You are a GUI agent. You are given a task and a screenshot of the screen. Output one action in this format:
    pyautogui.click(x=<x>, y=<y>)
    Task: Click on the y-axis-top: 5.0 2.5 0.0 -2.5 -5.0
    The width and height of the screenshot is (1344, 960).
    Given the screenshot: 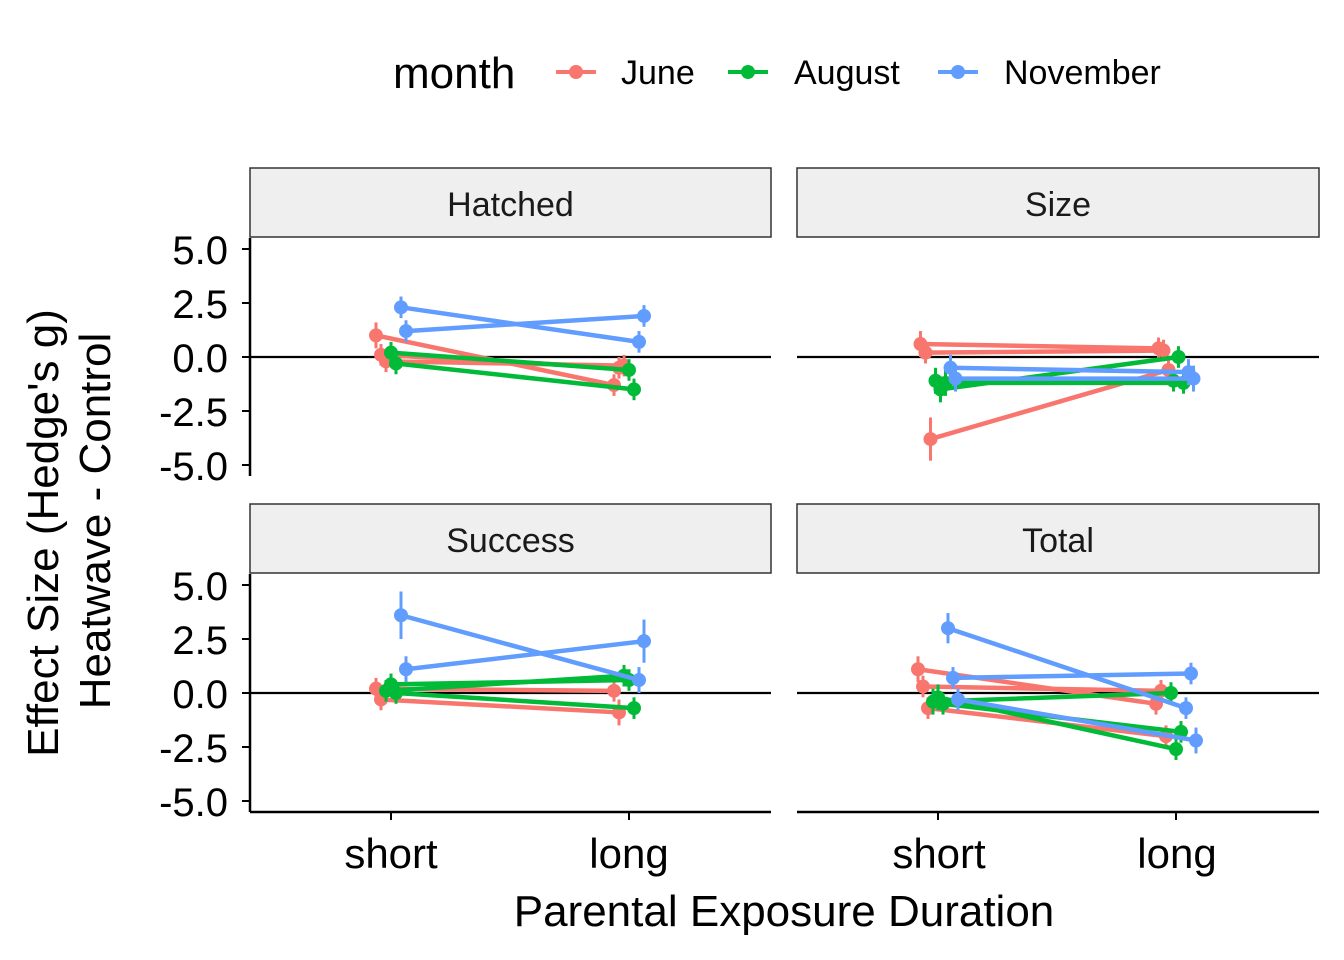 What is the action you would take?
    pyautogui.click(x=193, y=359)
    